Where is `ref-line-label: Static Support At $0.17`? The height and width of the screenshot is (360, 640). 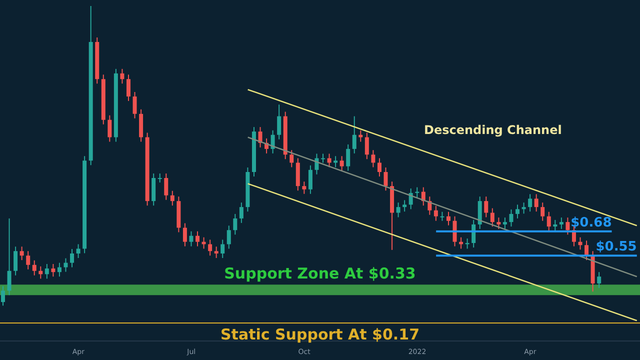
ref-line-label: Static Support At $0.17 is located at coordinates (320, 335).